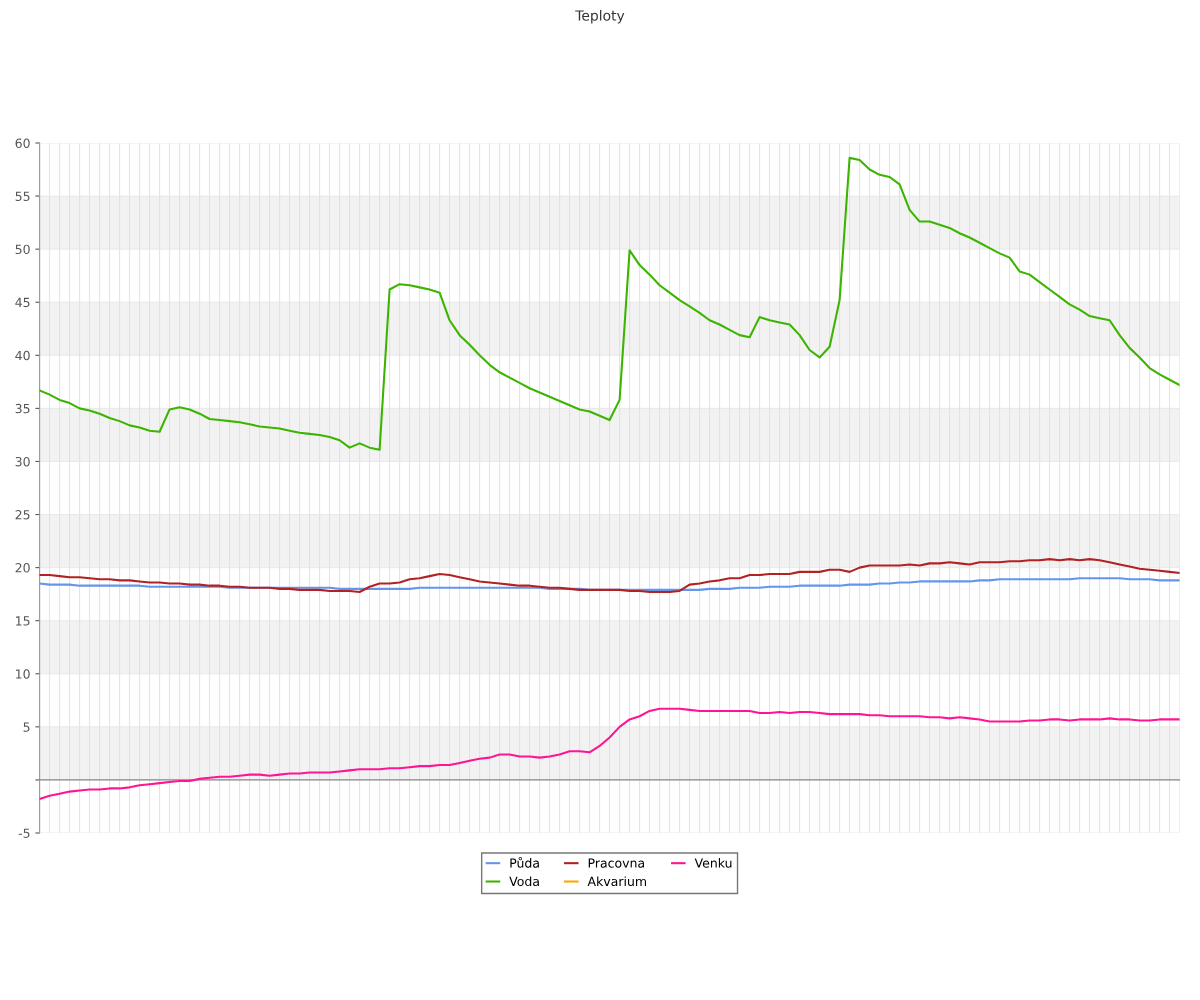 Image resolution: width=1200 pixels, height=1000 pixels. I want to click on legend-label: Voda, so click(524, 881).